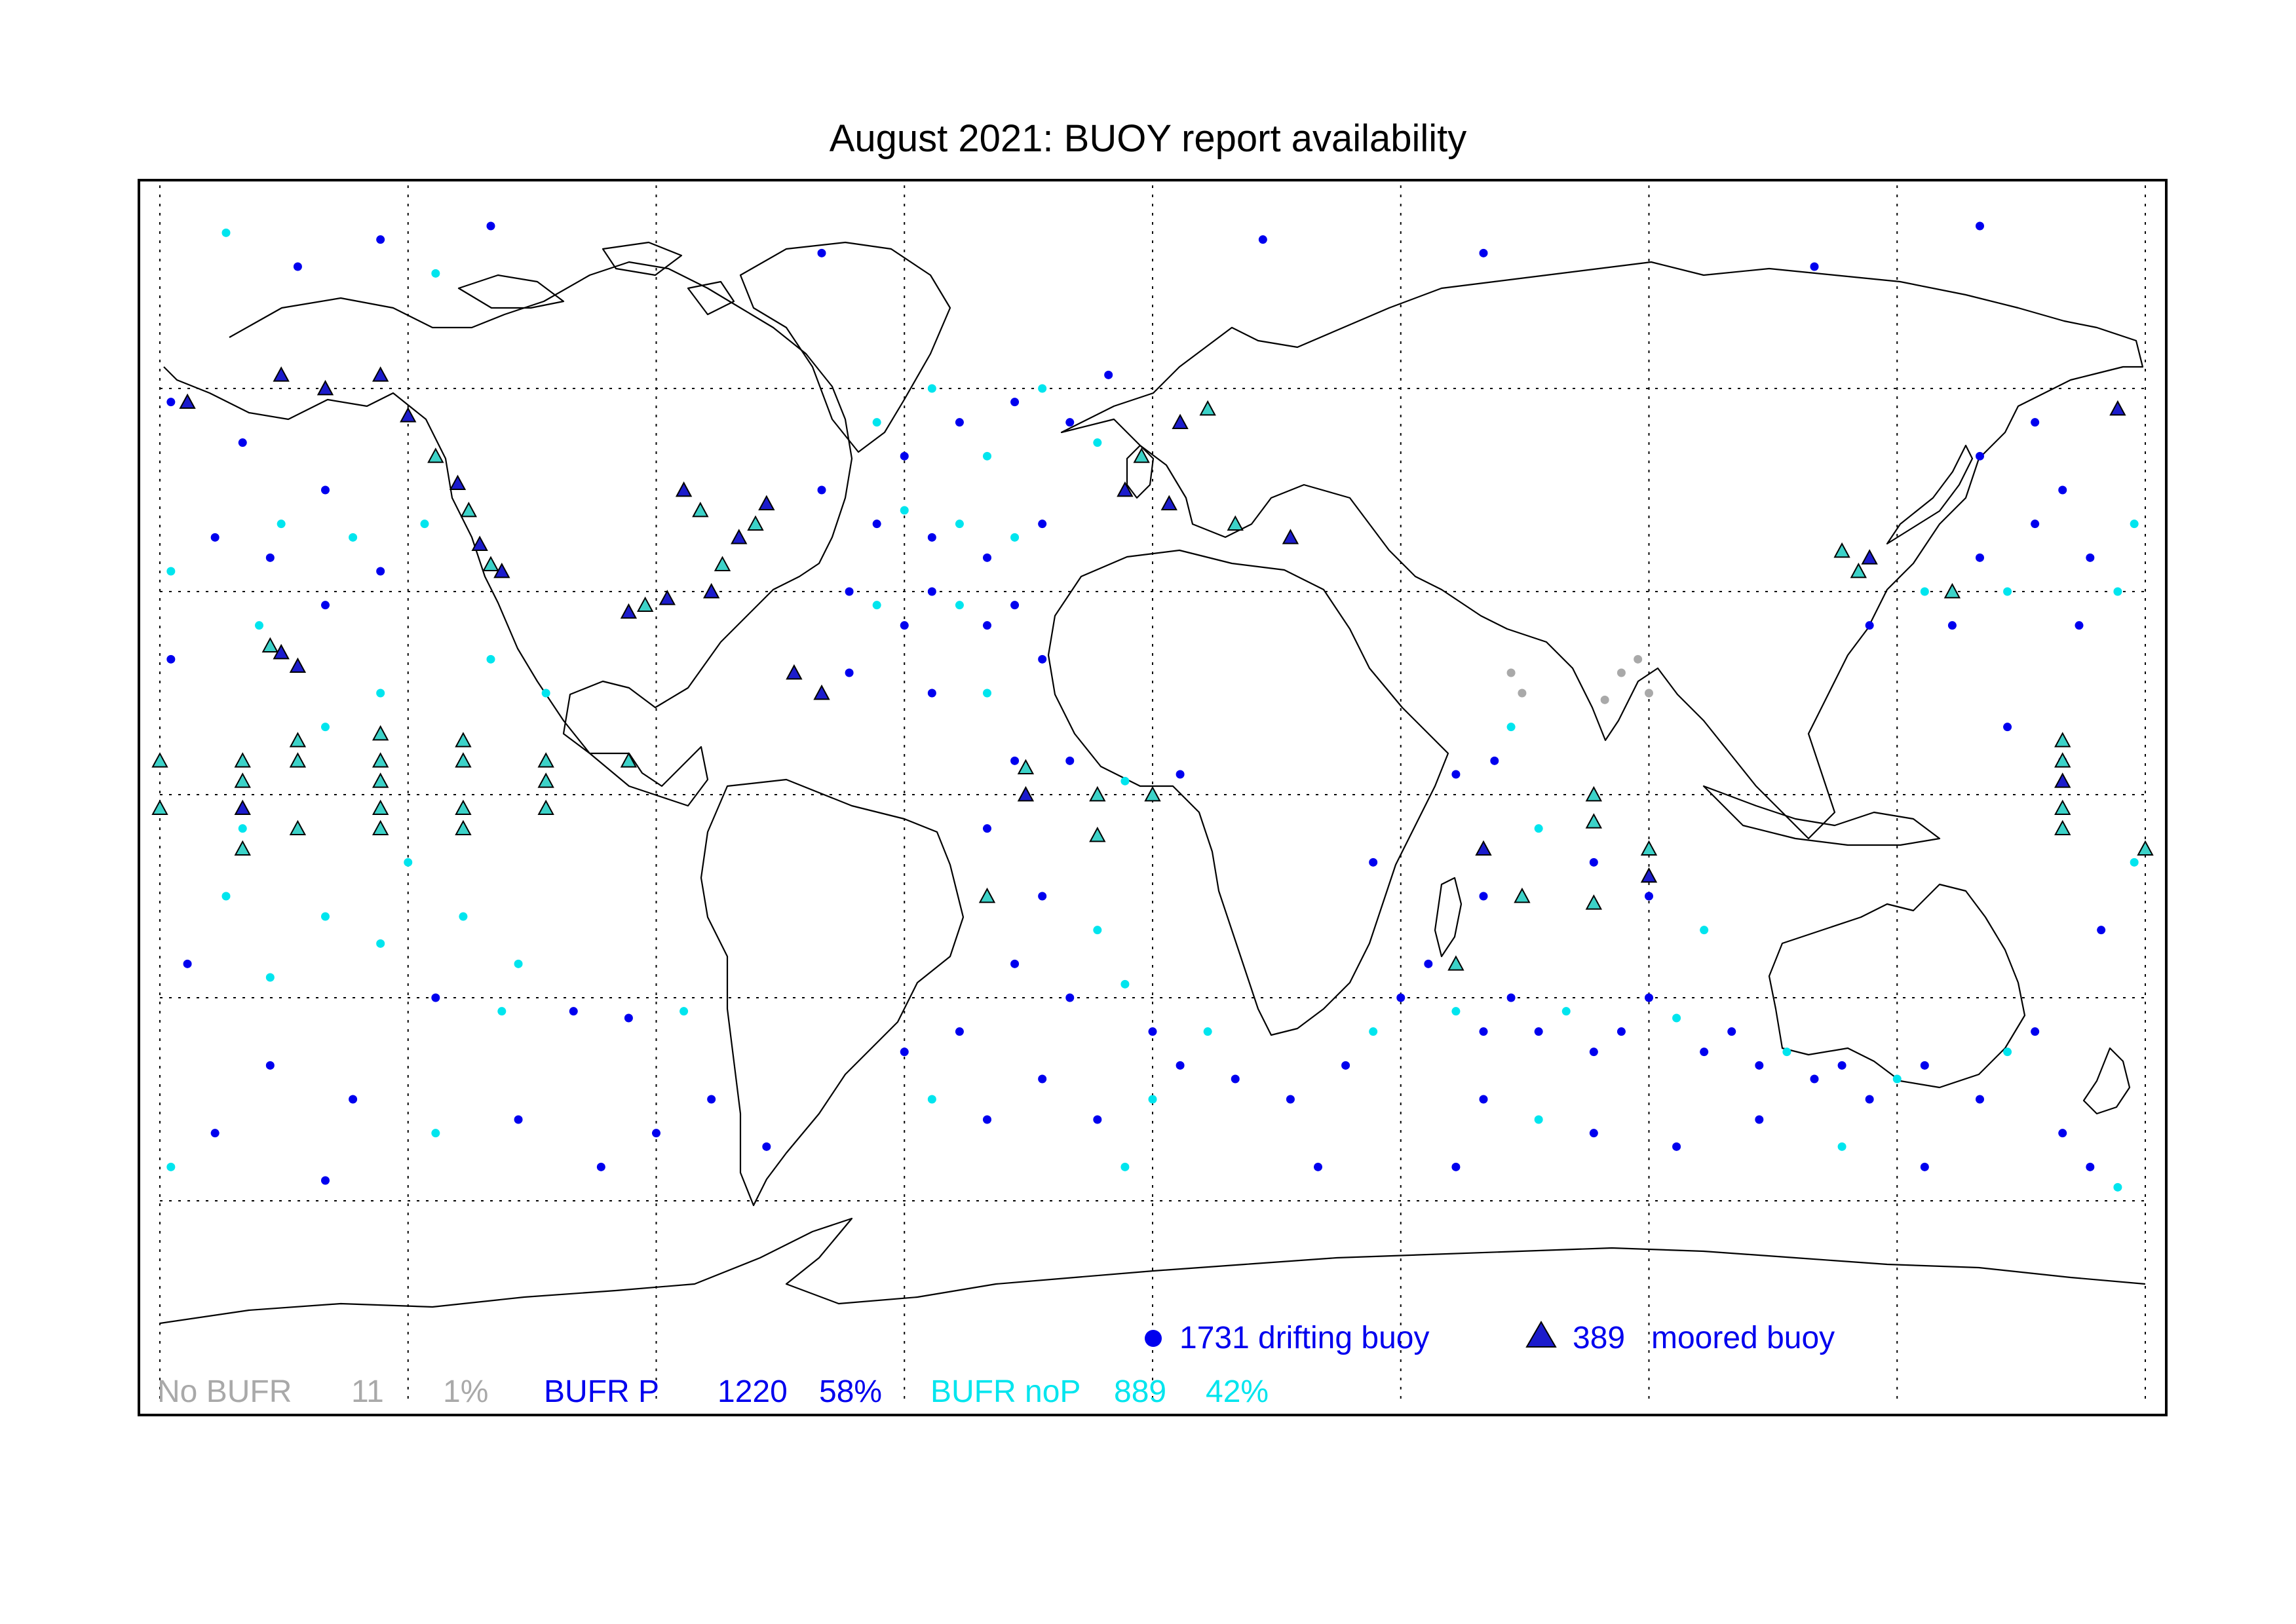 Image resolution: width=2296 pixels, height=1624 pixels. What do you see at coordinates (1140, 471) in the screenshot?
I see `uk-isles` at bounding box center [1140, 471].